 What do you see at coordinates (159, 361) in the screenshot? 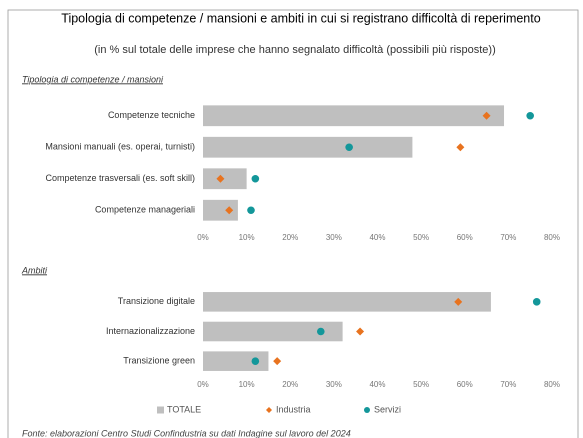
I see `category-label: Transizione green` at bounding box center [159, 361].